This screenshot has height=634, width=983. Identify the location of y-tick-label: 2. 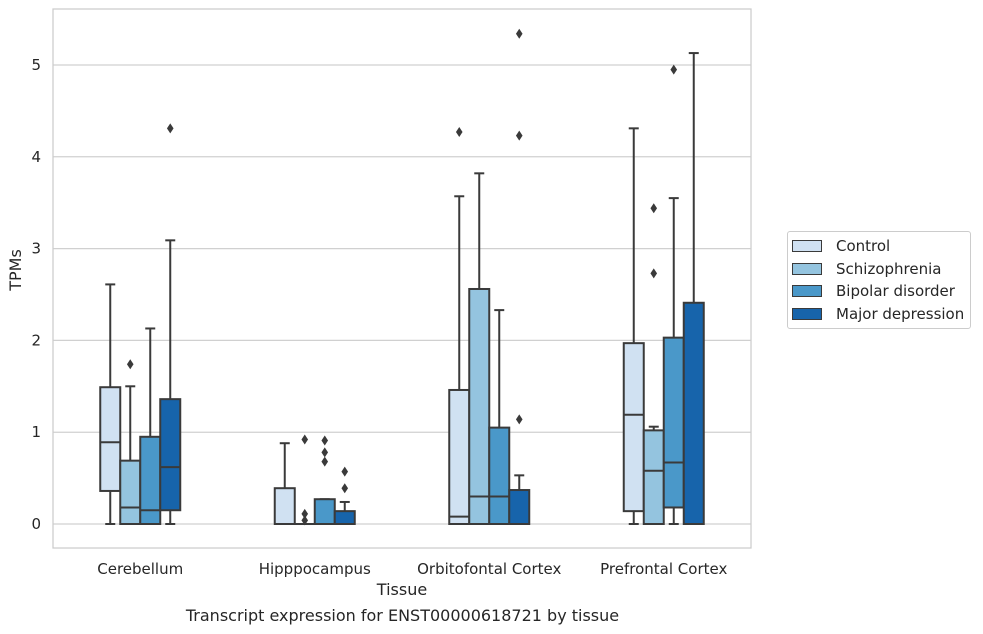
(36, 340).